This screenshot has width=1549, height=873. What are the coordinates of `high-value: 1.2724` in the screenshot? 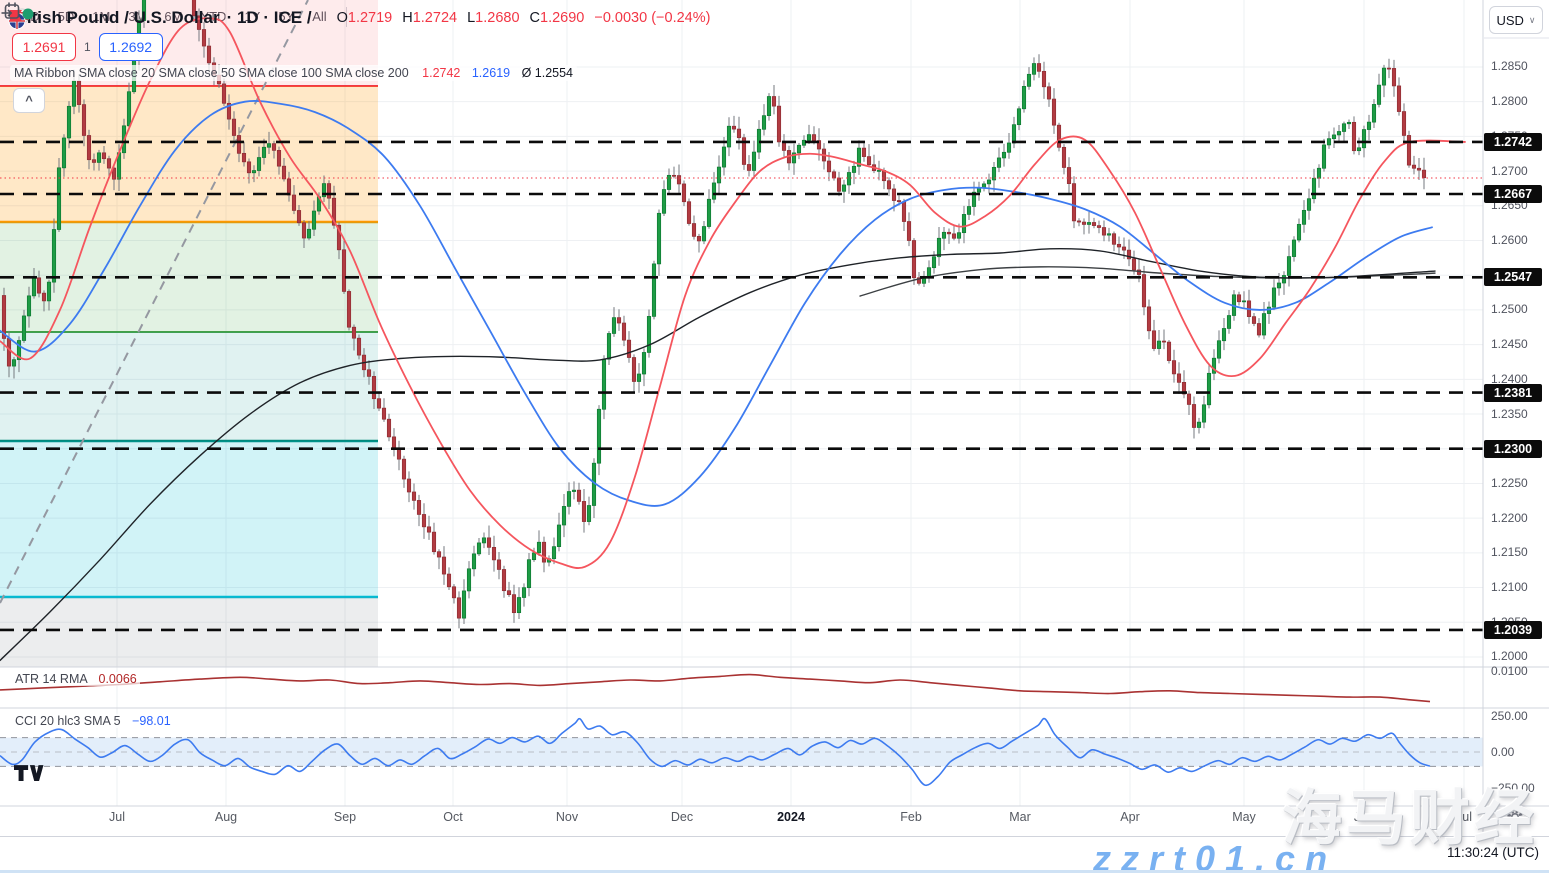 It's located at (435, 18).